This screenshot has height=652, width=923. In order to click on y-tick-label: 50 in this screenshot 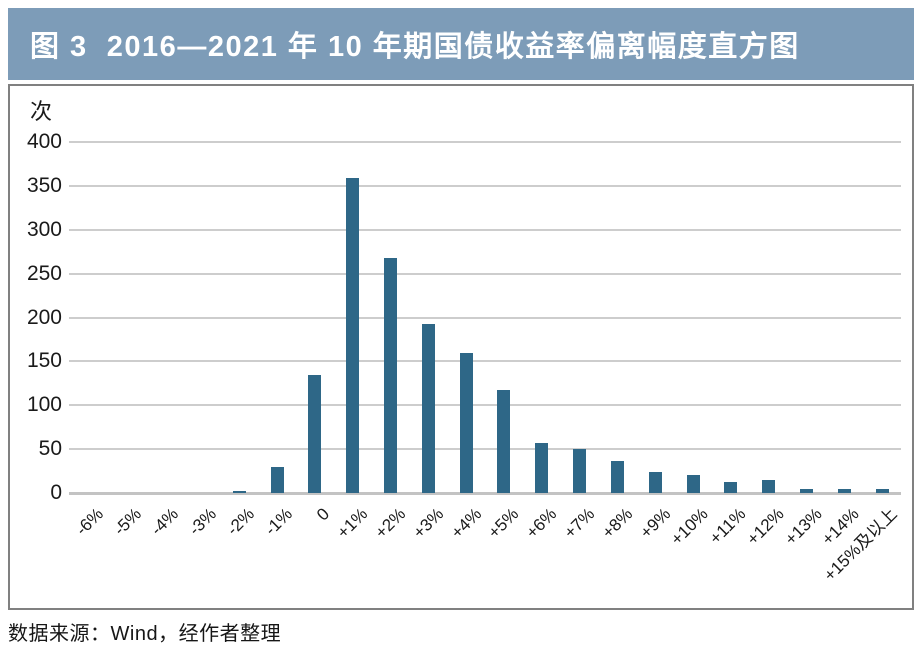, I will do `click(50, 449)`.